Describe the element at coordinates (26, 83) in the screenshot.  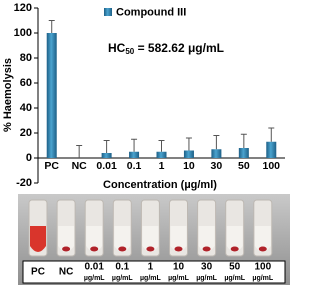
I see `y-tick-label: 60` at that location.